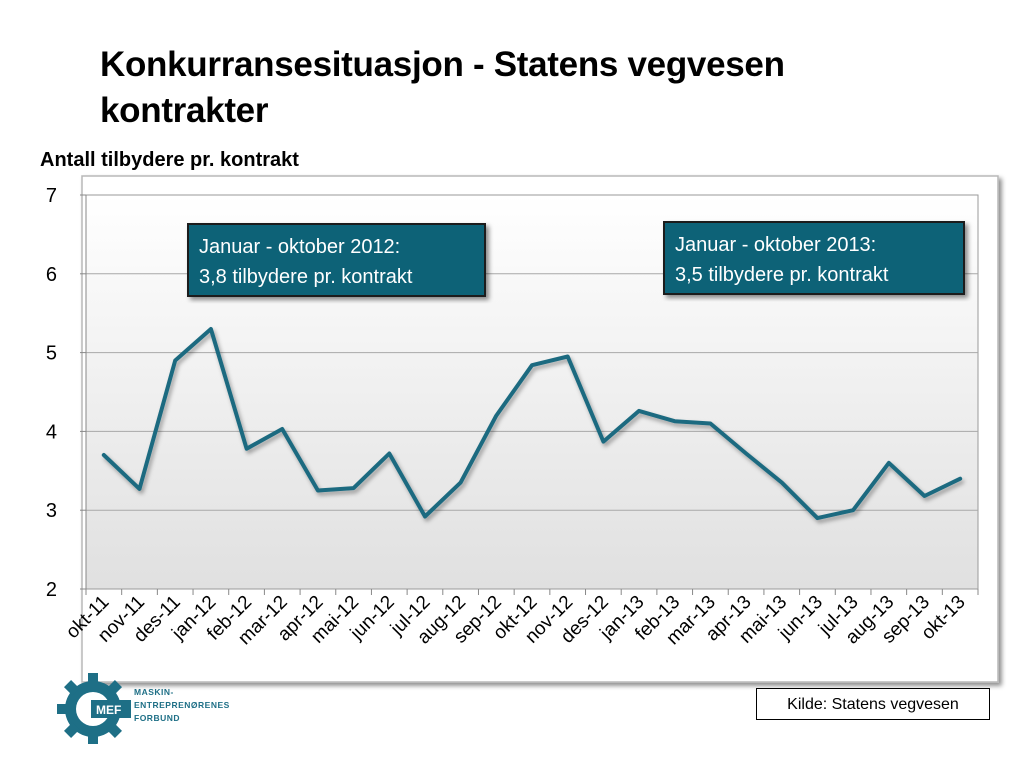 Image resolution: width=1024 pixels, height=768 pixels. I want to click on chart-y-axis-label: Antall tilbydere pr. kontrakt, so click(169, 160).